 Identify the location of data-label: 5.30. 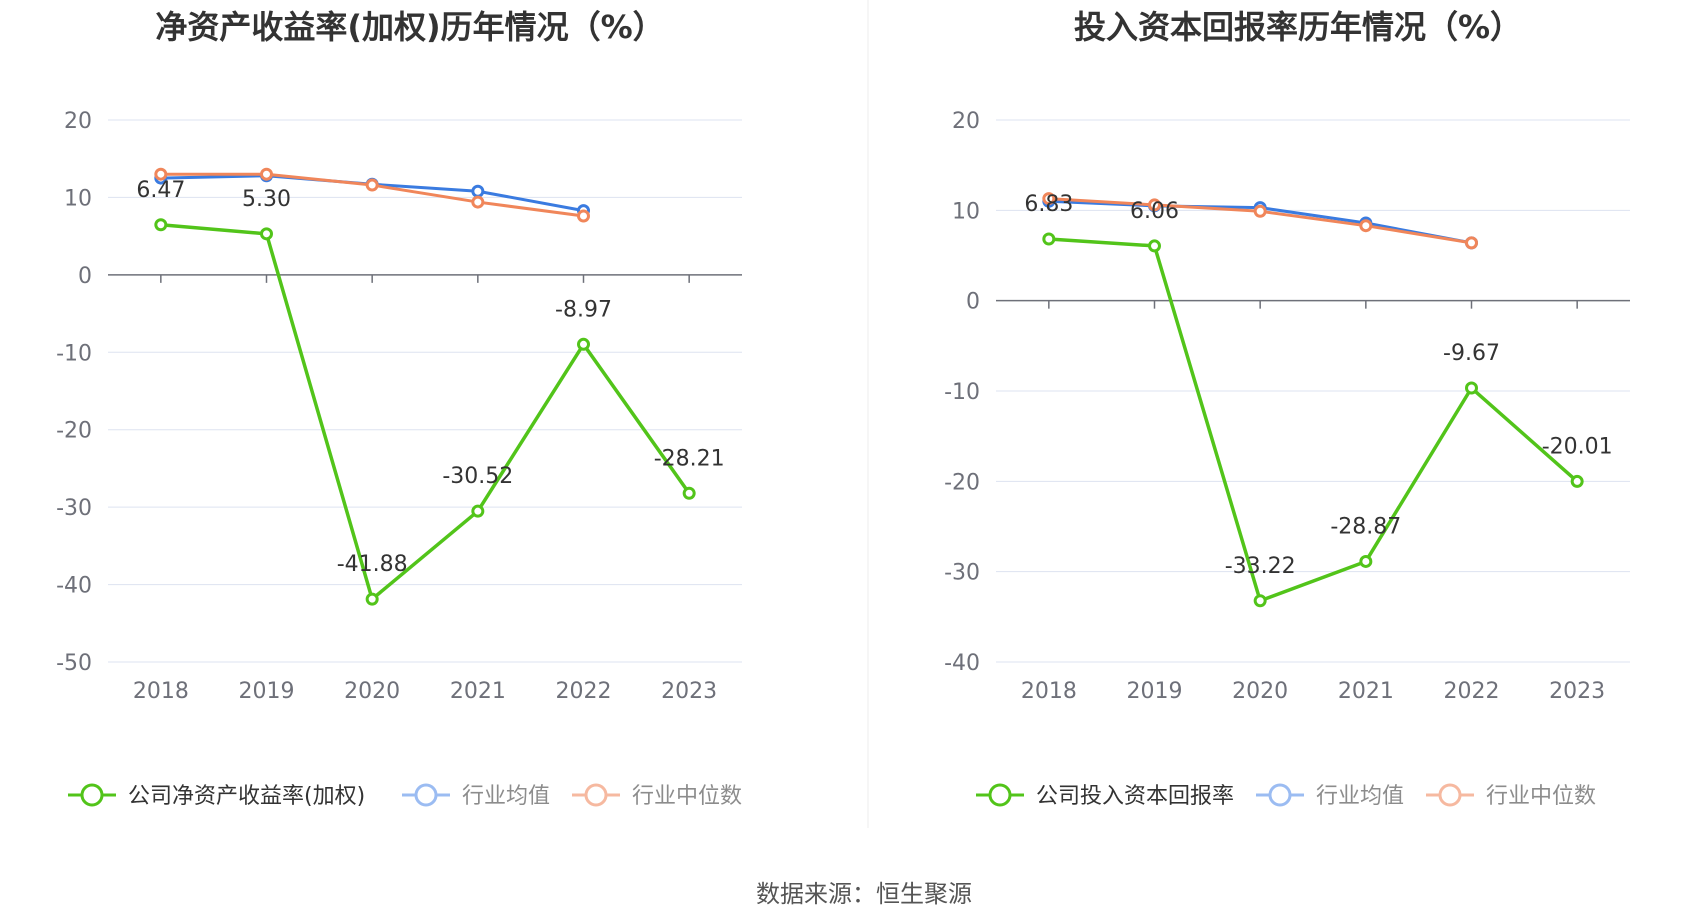
(266, 199).